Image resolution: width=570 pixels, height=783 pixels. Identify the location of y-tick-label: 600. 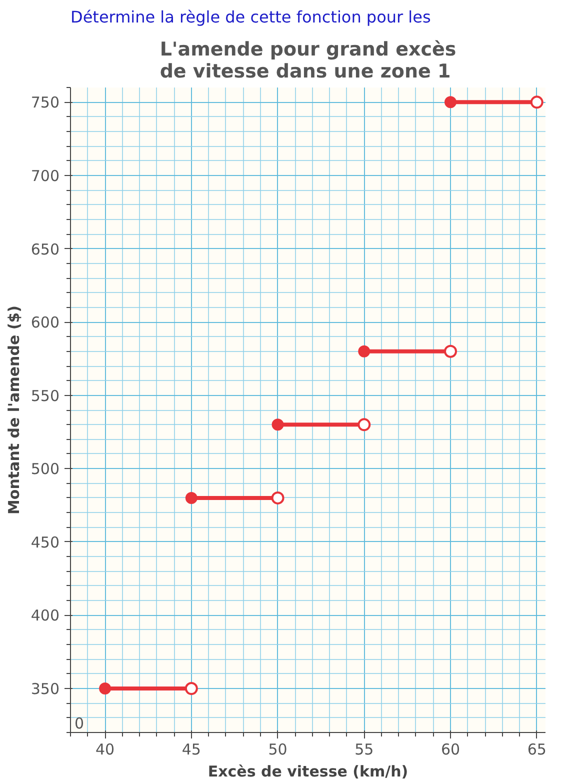
(45, 323).